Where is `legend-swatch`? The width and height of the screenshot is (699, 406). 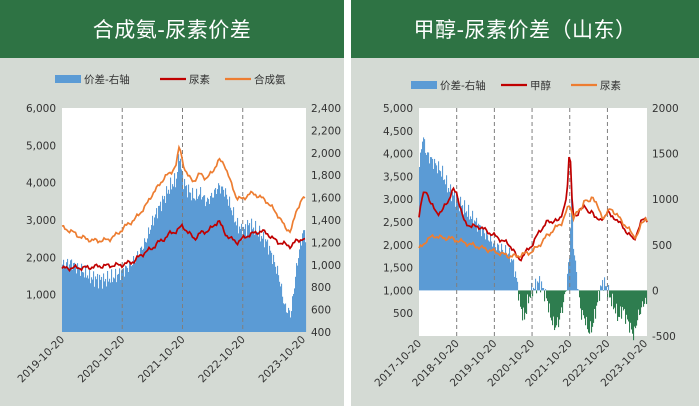
legend-swatch is located at coordinates (68, 79).